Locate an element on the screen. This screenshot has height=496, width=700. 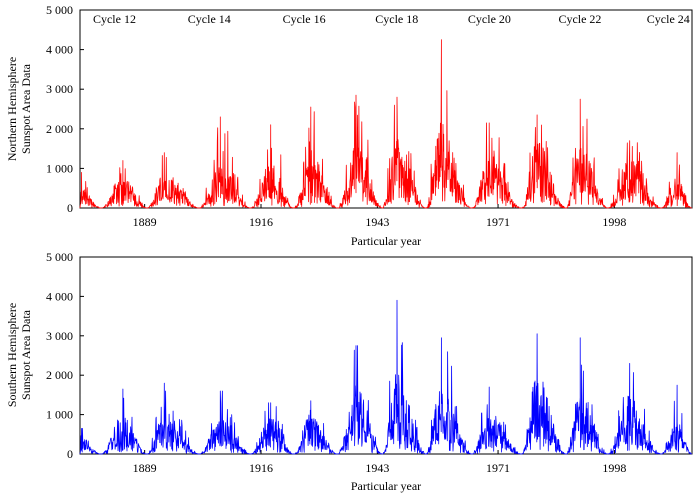
southern-y-axis-label-line2: Sunspot Area Data is located at coordinates (26, 354).